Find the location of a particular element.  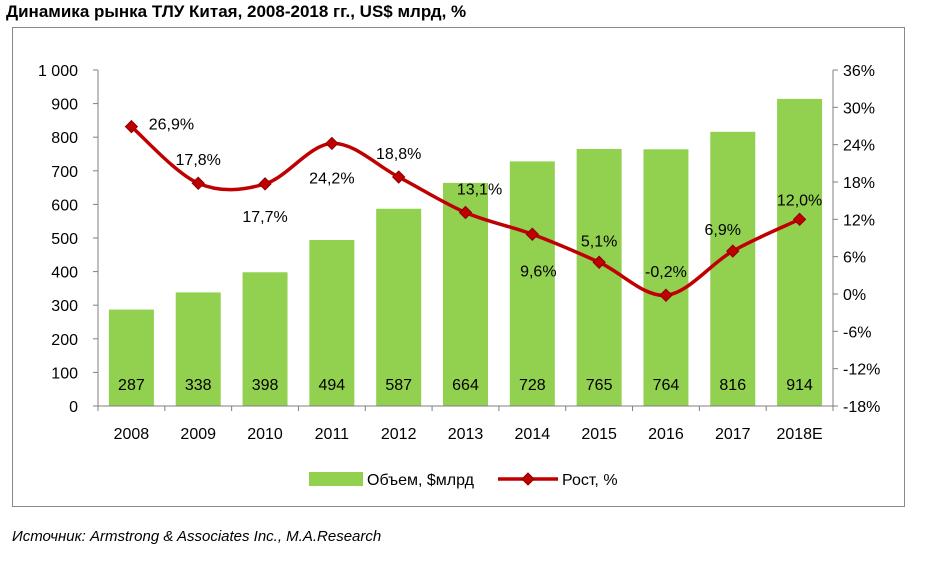

x-tick-label: 2009 is located at coordinates (198, 434).